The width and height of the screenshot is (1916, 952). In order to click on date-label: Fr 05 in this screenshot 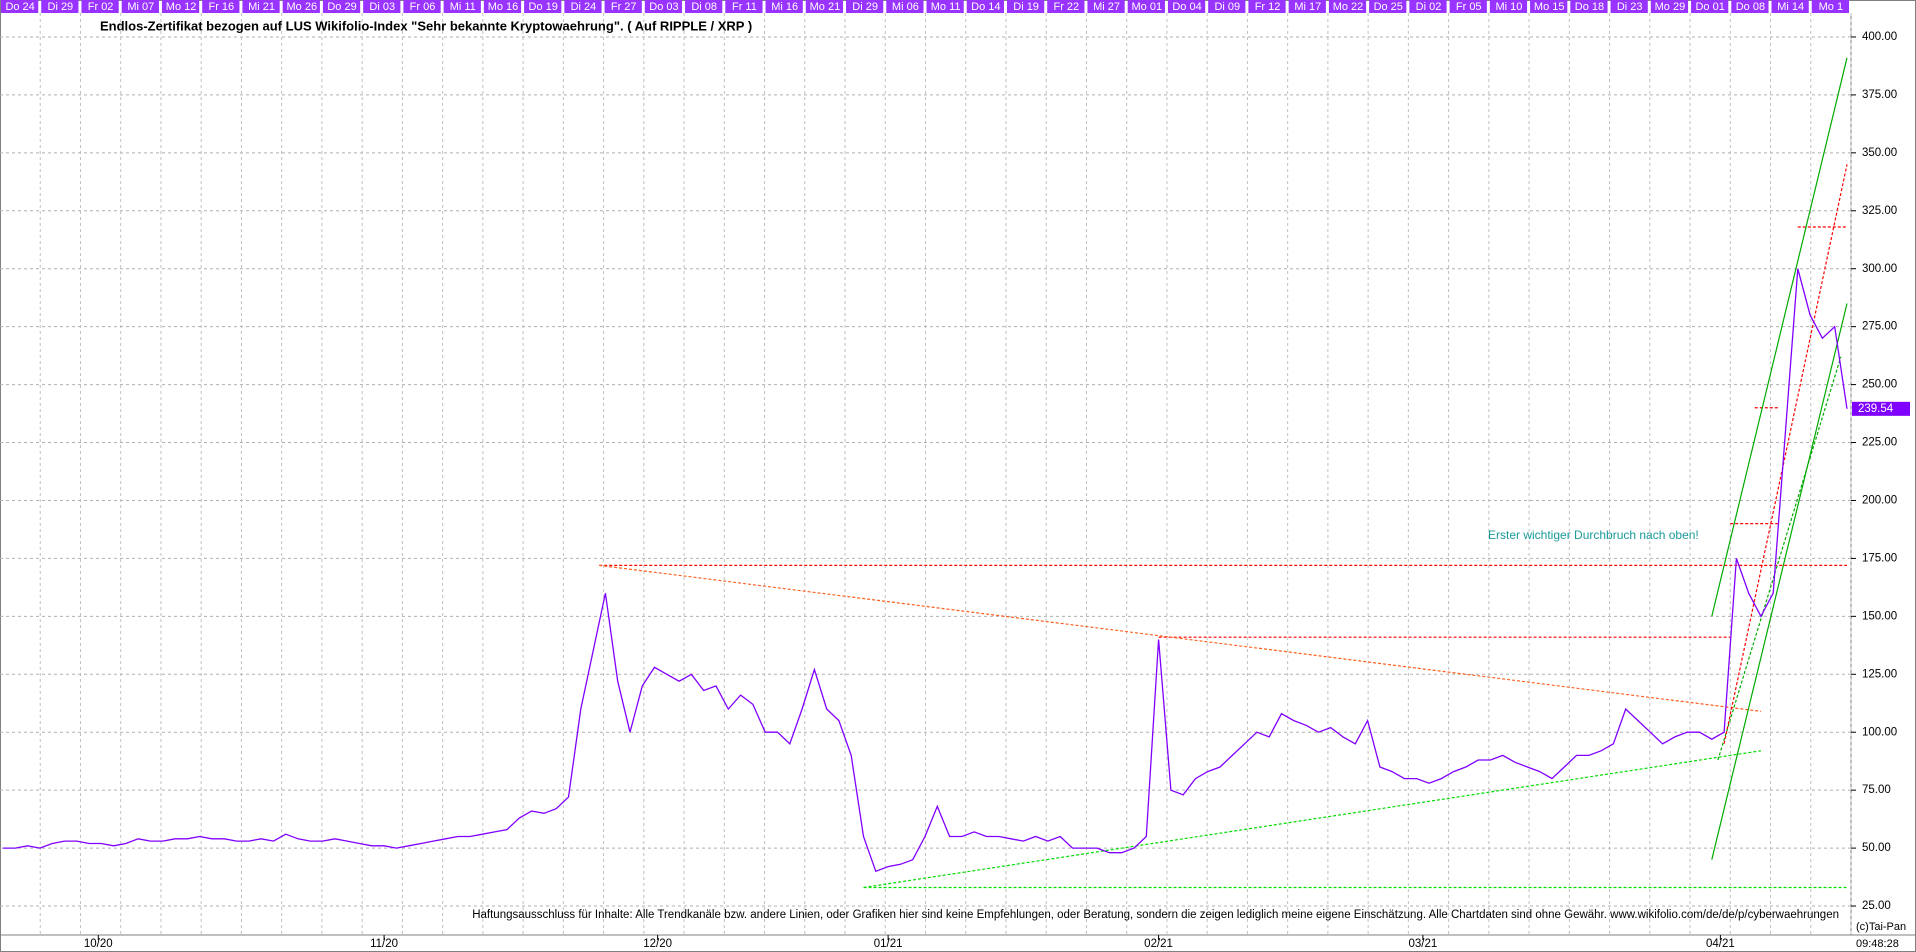, I will do `click(1469, 7)`.